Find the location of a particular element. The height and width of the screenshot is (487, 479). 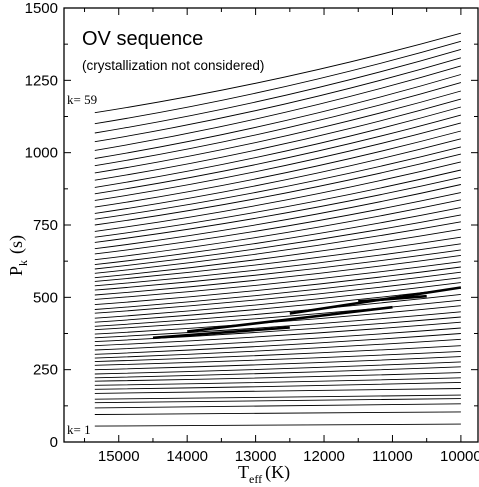

mode-line-k5 is located at coordinates (277, 397).